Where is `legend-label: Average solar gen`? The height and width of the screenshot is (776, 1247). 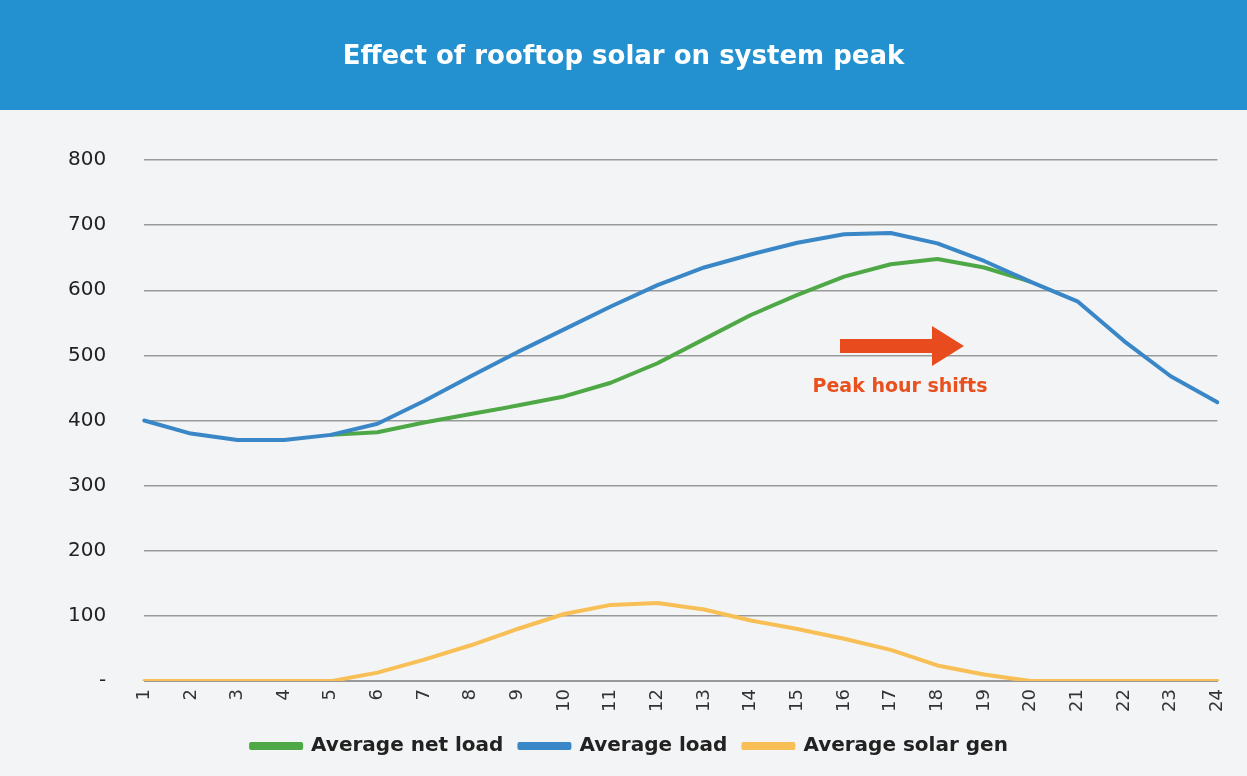 legend-label: Average solar gen is located at coordinates (905, 744).